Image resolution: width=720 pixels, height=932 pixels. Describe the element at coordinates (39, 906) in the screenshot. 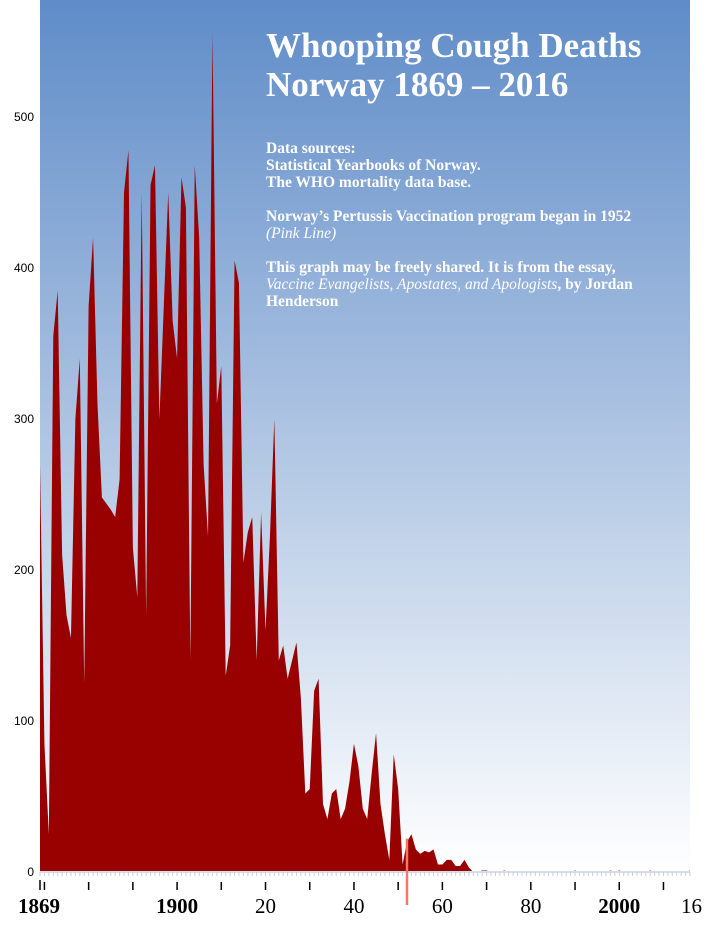

I see `x-tick-label: 1869` at that location.